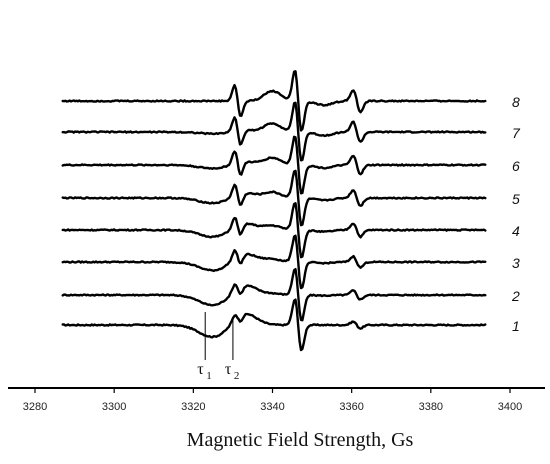  Describe the element at coordinates (516, 231) in the screenshot. I see `curve-label-4: 4` at that location.